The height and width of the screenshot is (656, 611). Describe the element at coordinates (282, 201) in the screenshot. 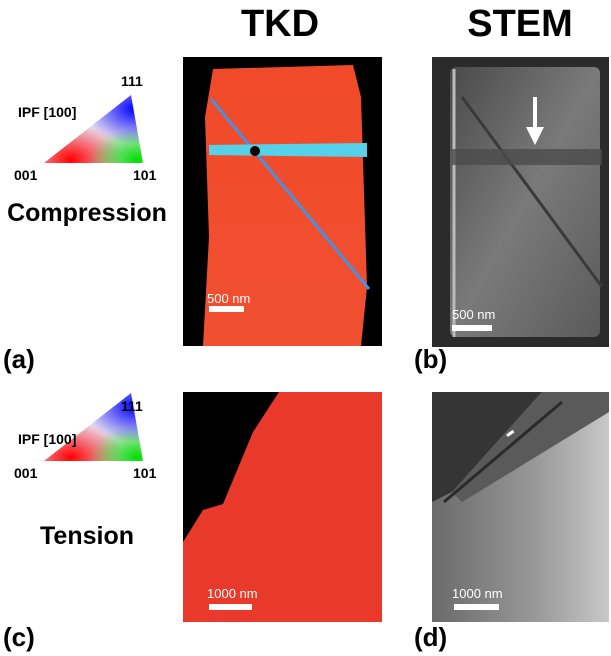

I see `tkd-map-compression: 500 nm` at that location.